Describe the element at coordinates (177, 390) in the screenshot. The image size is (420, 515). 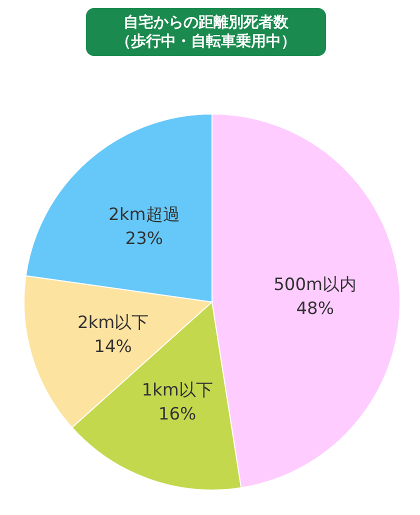
I see `slice-label: 1km以下` at that location.